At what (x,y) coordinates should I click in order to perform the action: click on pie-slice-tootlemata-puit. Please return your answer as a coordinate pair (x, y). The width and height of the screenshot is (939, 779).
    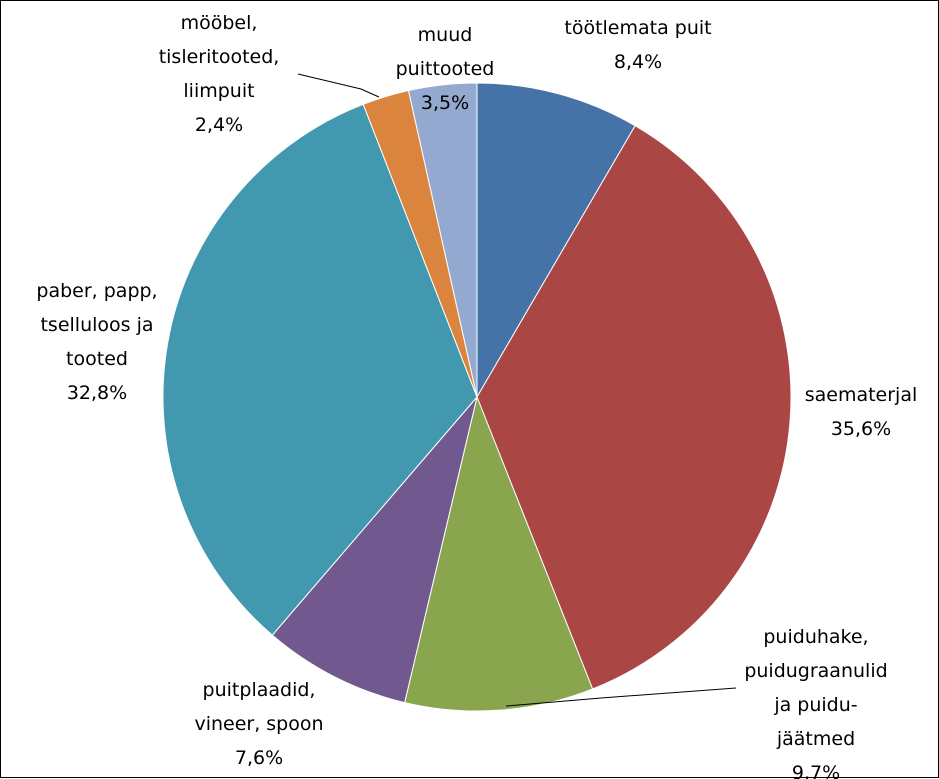
    Looking at the image, I should click on (556, 240).